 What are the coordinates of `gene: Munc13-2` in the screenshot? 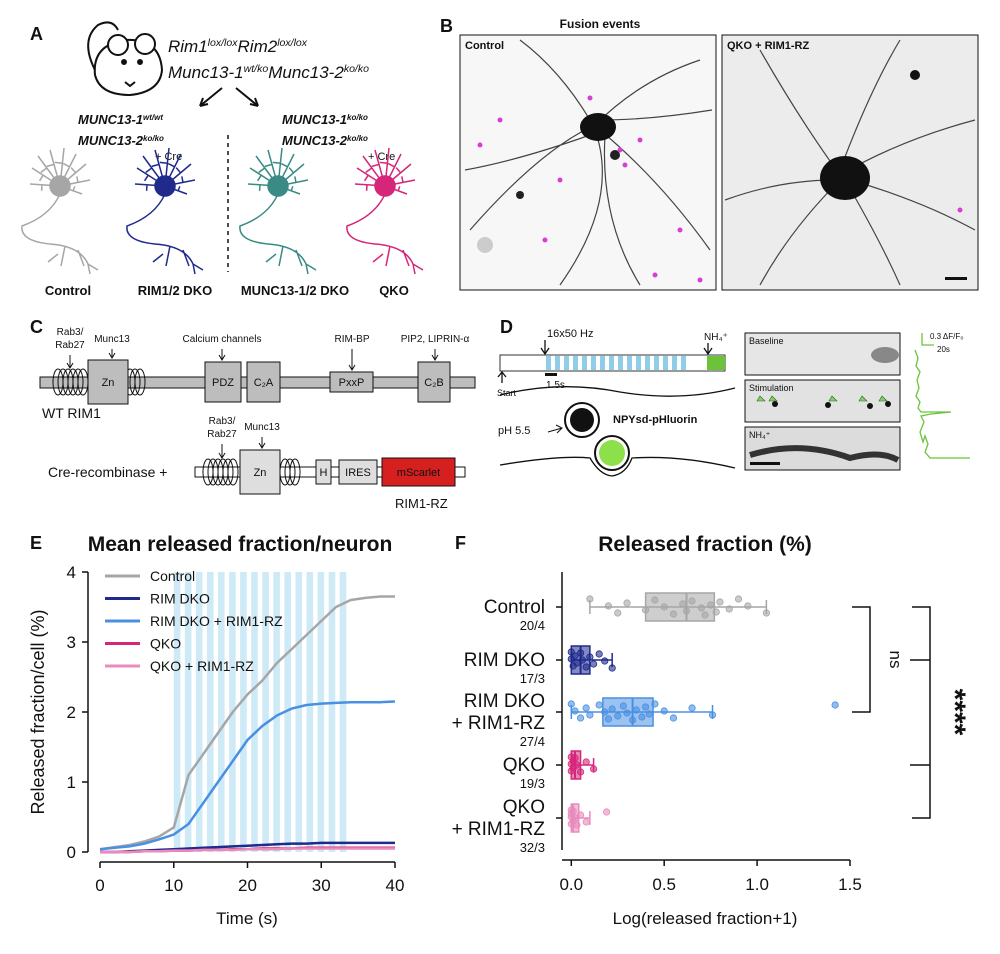 It's located at (306, 72).